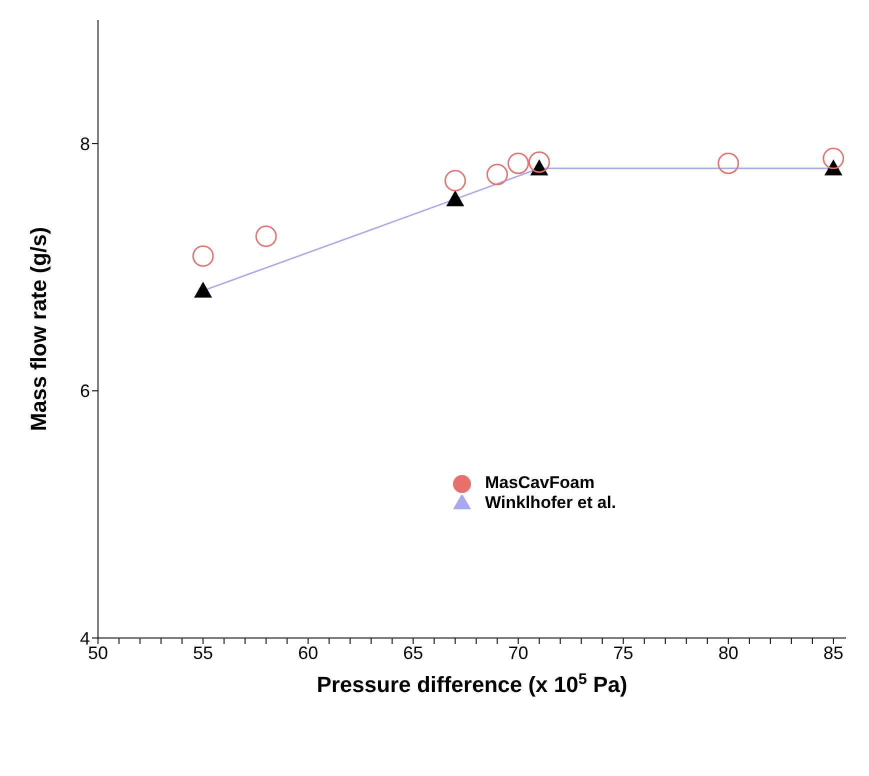  Describe the element at coordinates (203, 652) in the screenshot. I see `x-tick-label: 55` at that location.